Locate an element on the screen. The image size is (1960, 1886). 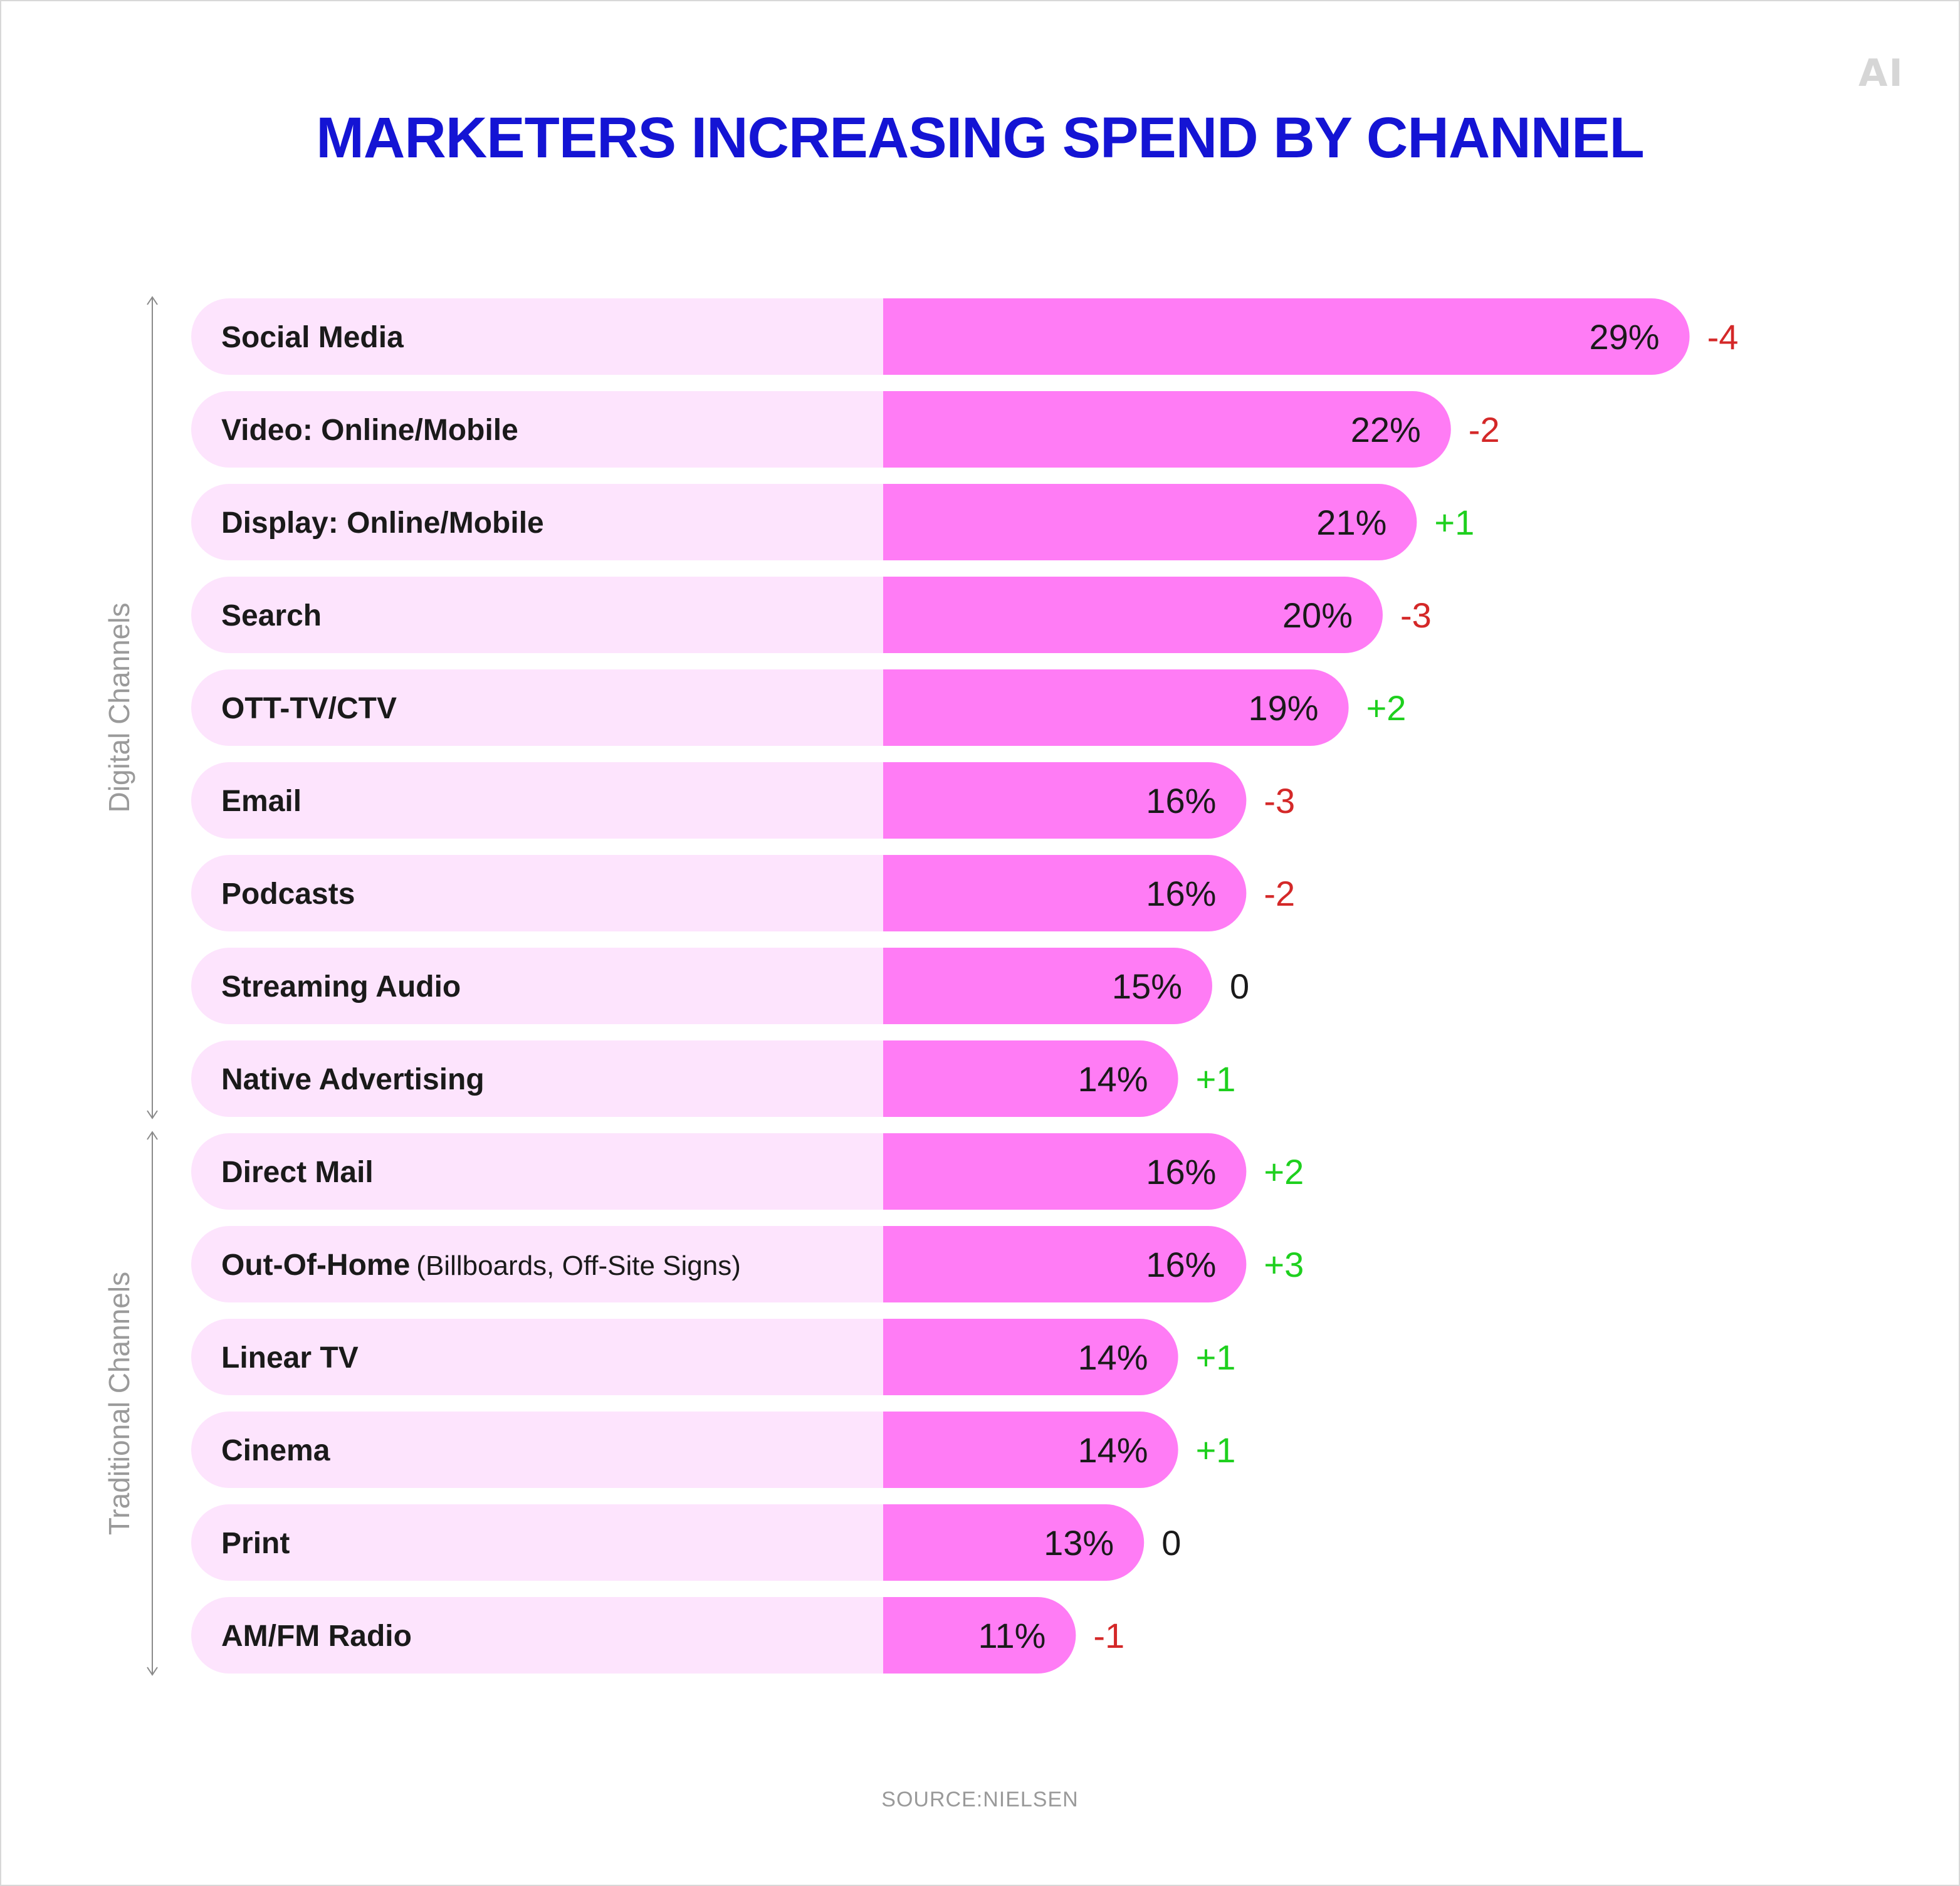
value-label: 15% is located at coordinates (1147, 986).